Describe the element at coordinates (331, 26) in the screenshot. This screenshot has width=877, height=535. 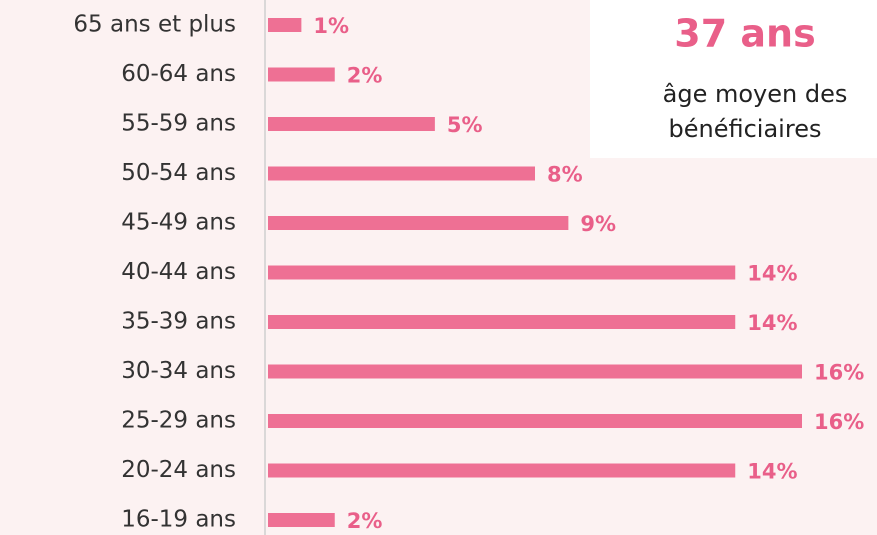
I see `value-label: 1%` at that location.